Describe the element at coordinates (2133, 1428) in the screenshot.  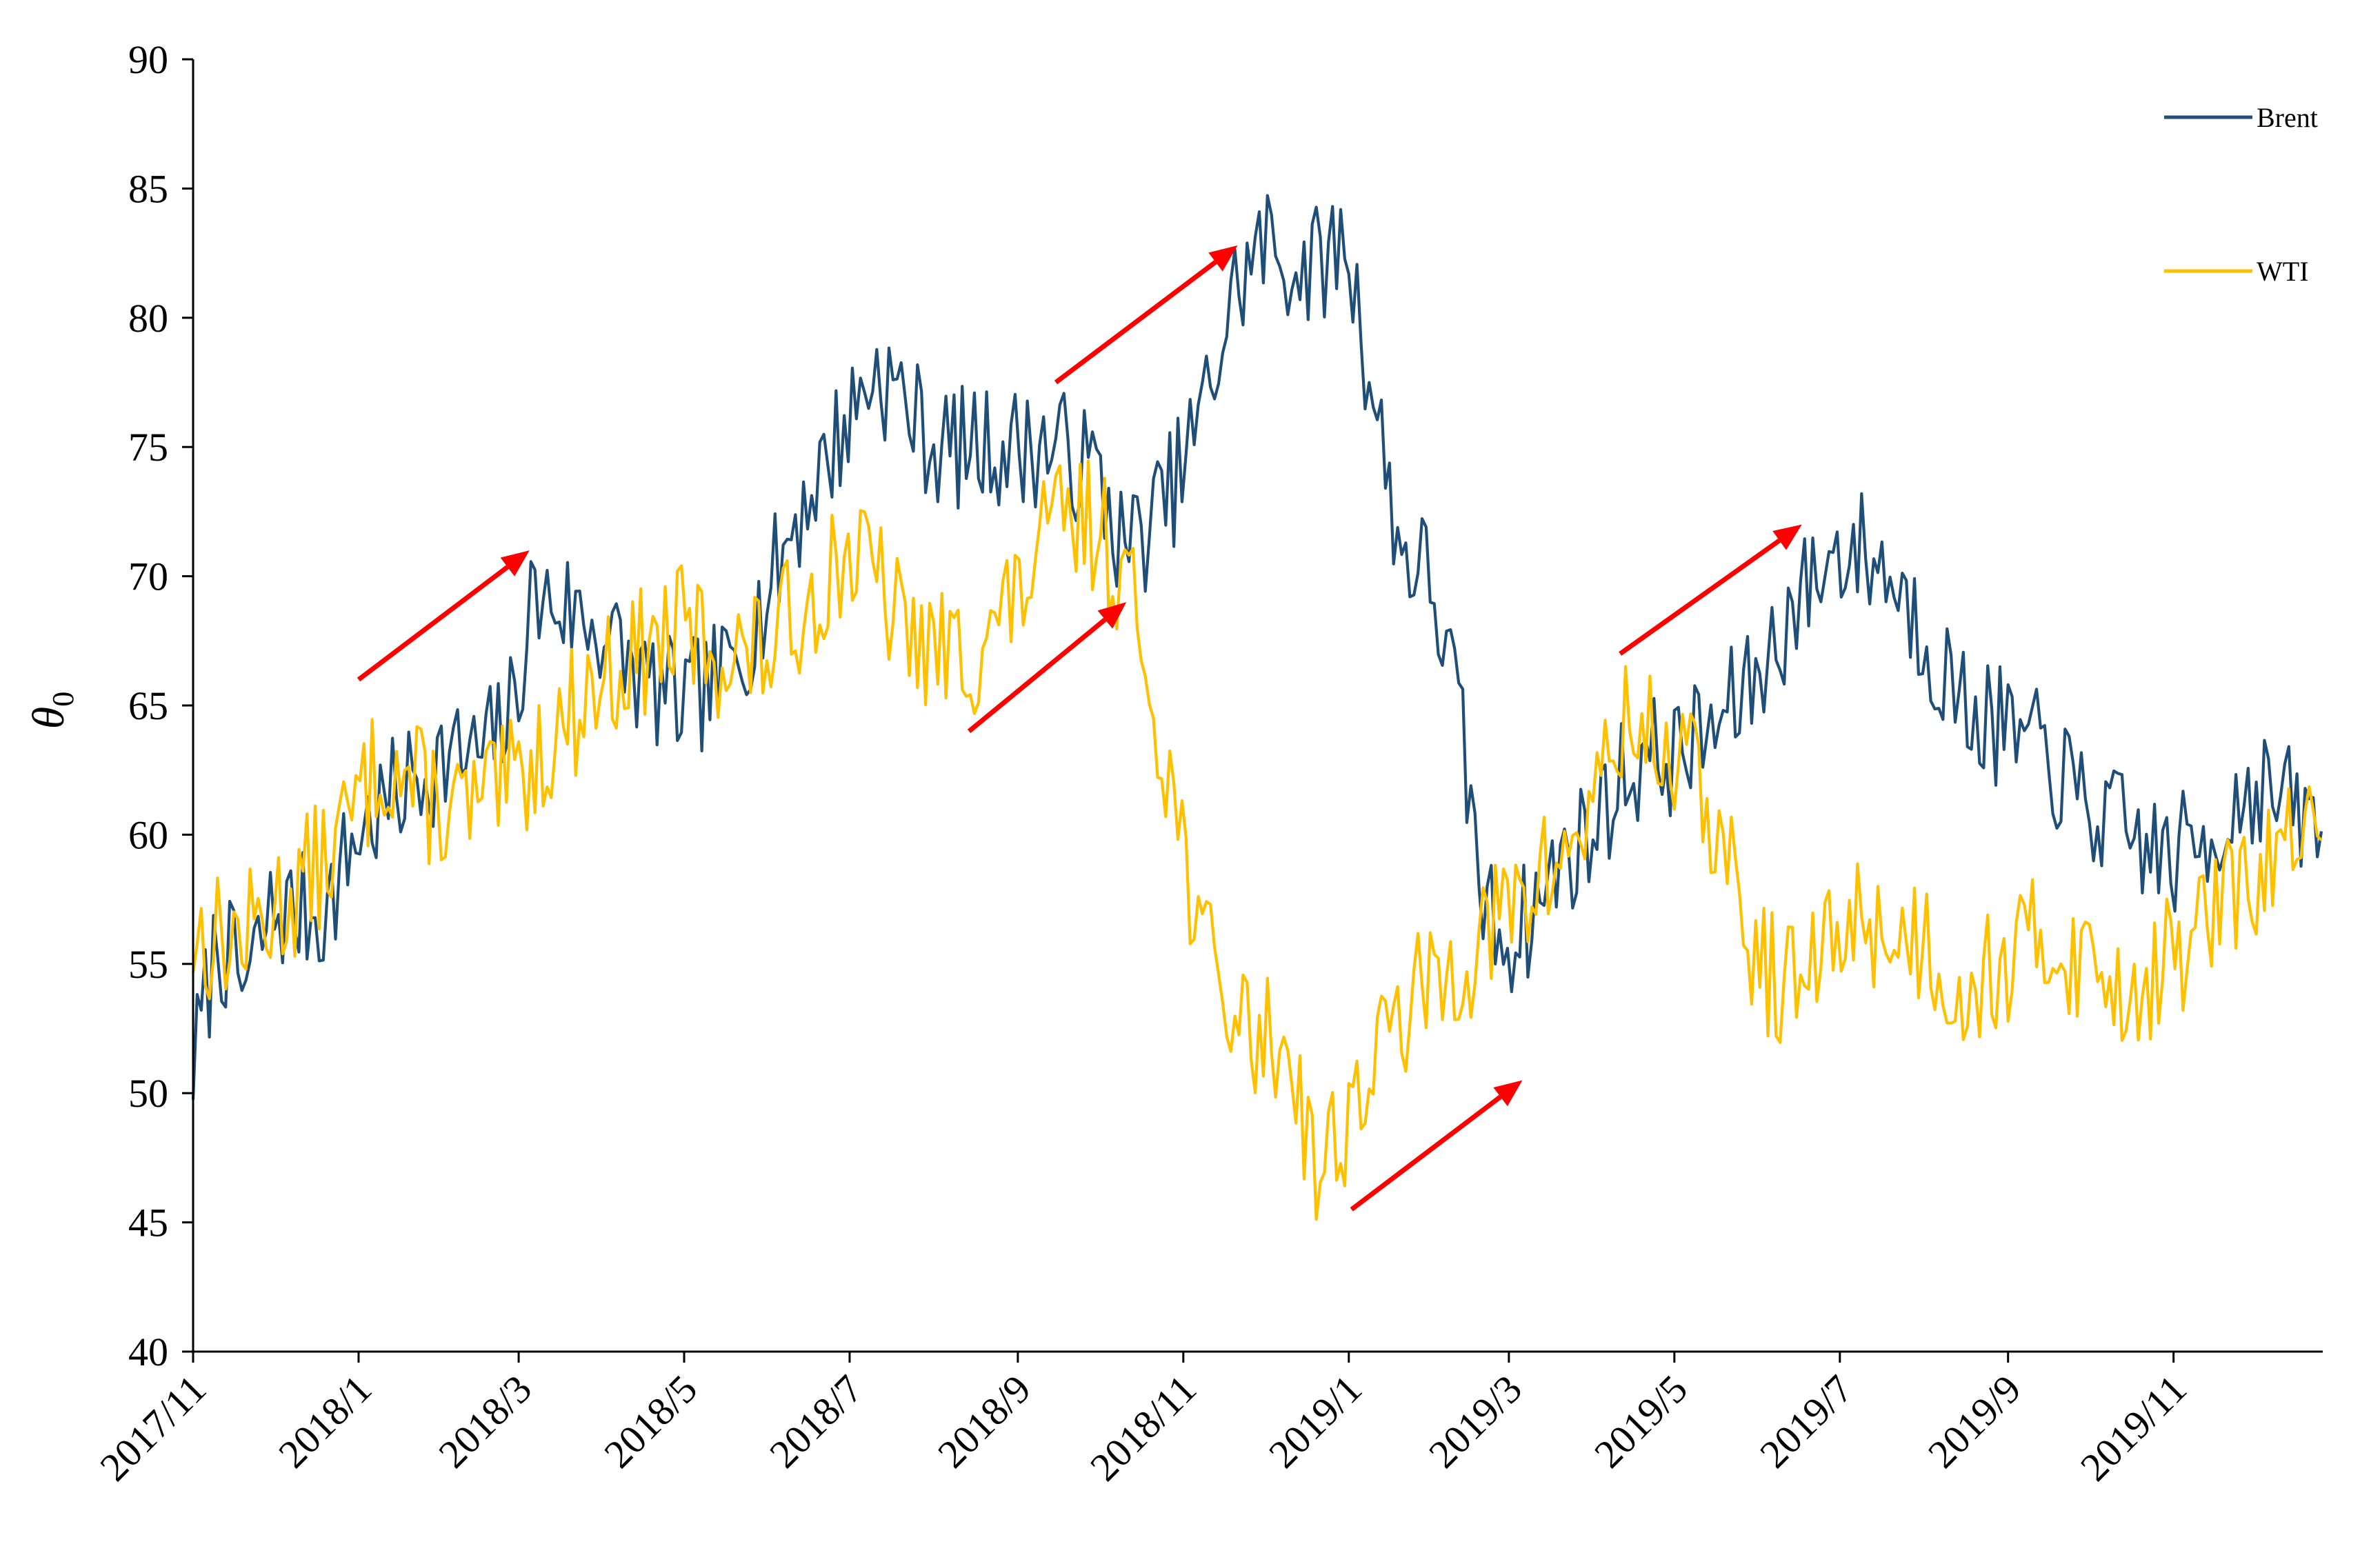
I see `x-tick-label: 2019/11` at that location.